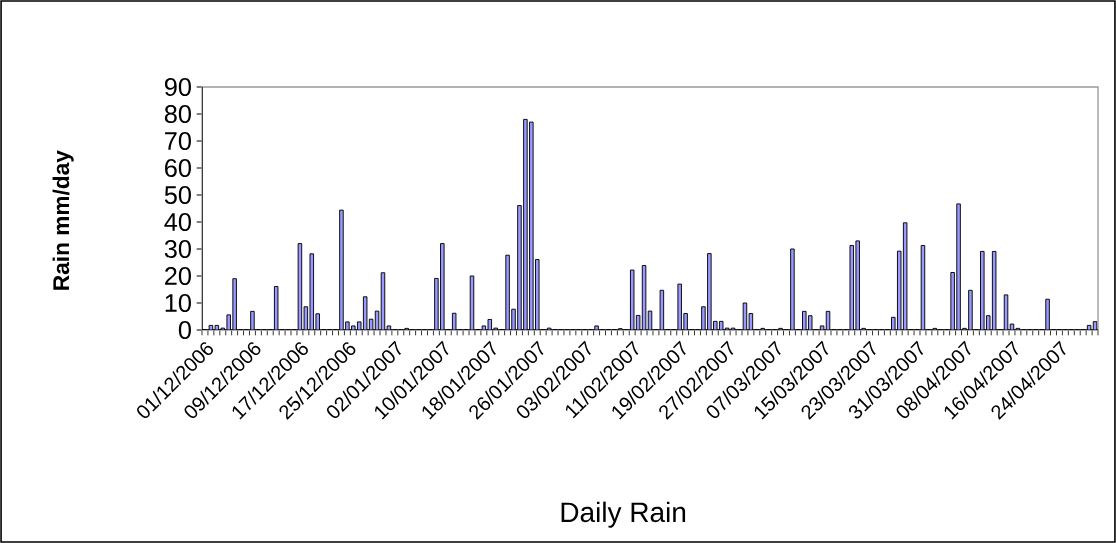 The height and width of the screenshot is (543, 1116). I want to click on y-axis-title: Rain mm/day, so click(63, 220).